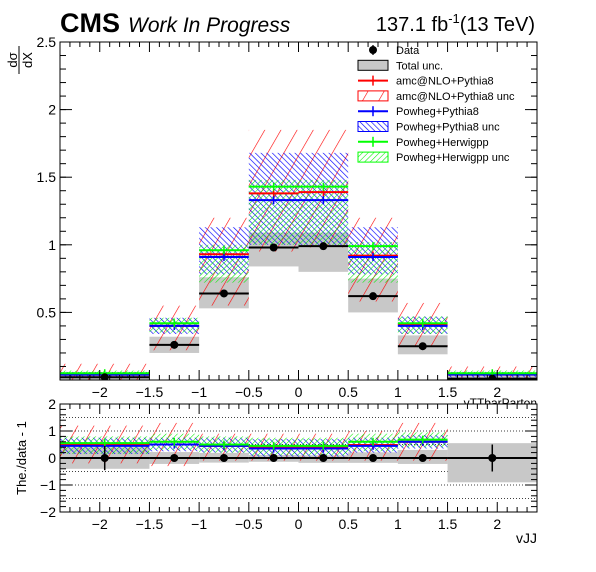 The image size is (596, 572). What do you see at coordinates (52, 458) in the screenshot?
I see `y-tick-label: 0` at bounding box center [52, 458].